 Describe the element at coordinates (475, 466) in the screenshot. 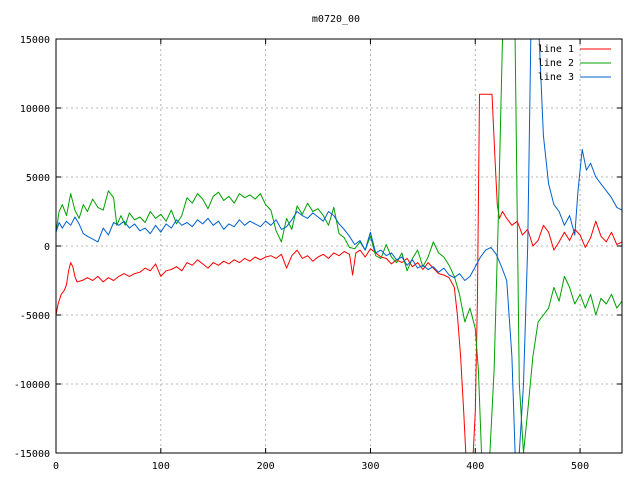

I see `x-tick-label: 400` at that location.